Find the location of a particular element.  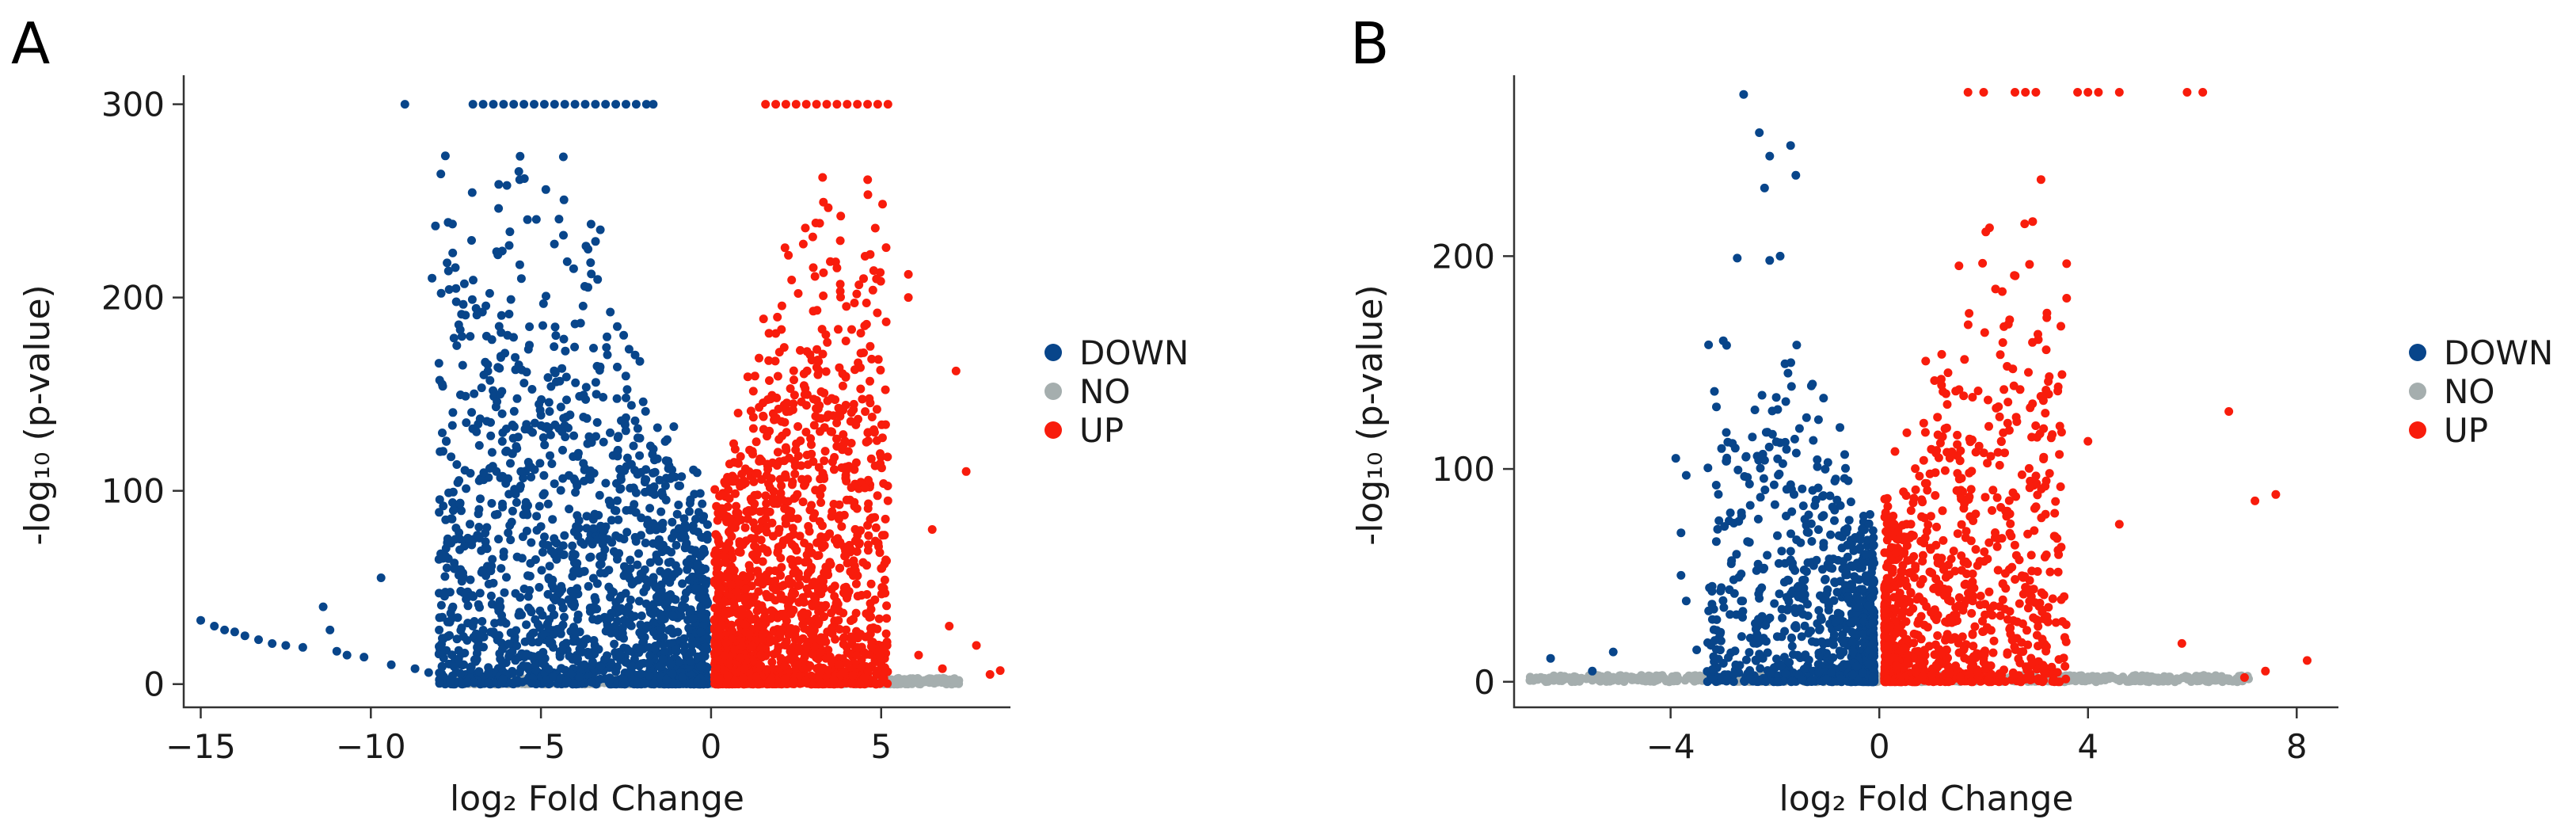

series-down is located at coordinates (1712, 388).